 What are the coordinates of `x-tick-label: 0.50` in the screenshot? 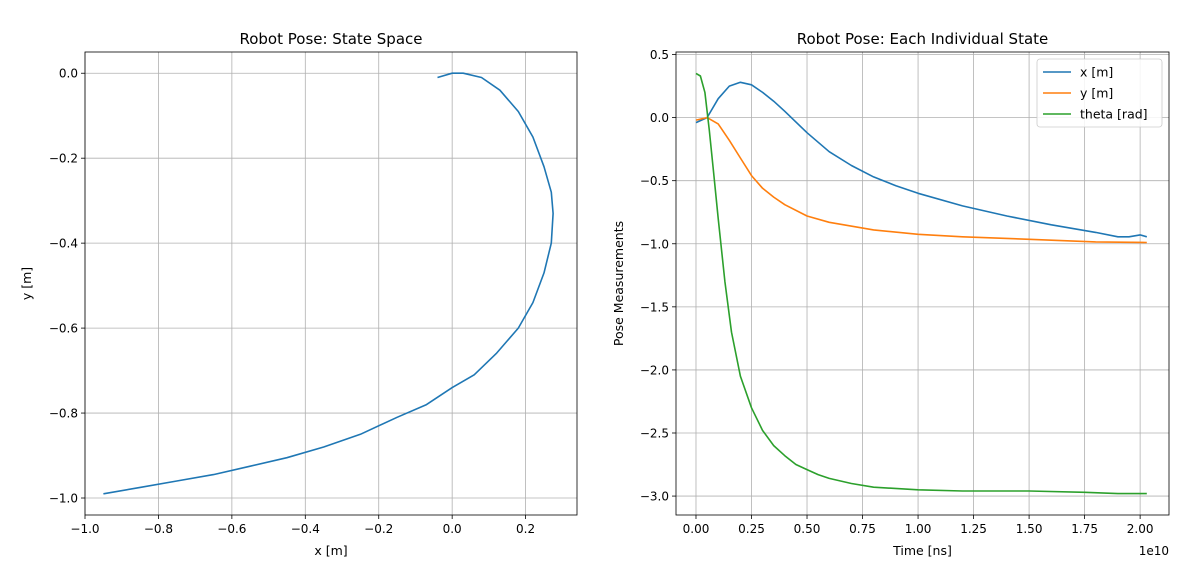 It's located at (807, 529).